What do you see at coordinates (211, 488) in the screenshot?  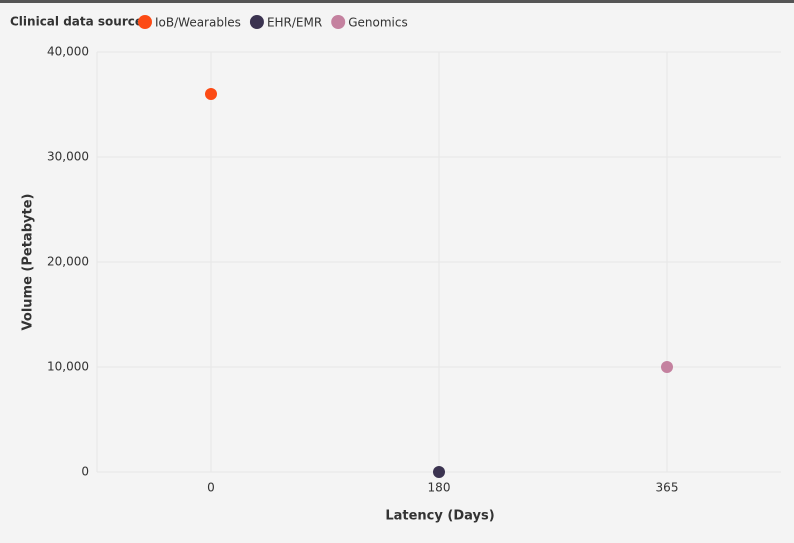 I see `x-tick-label: 0` at bounding box center [211, 488].